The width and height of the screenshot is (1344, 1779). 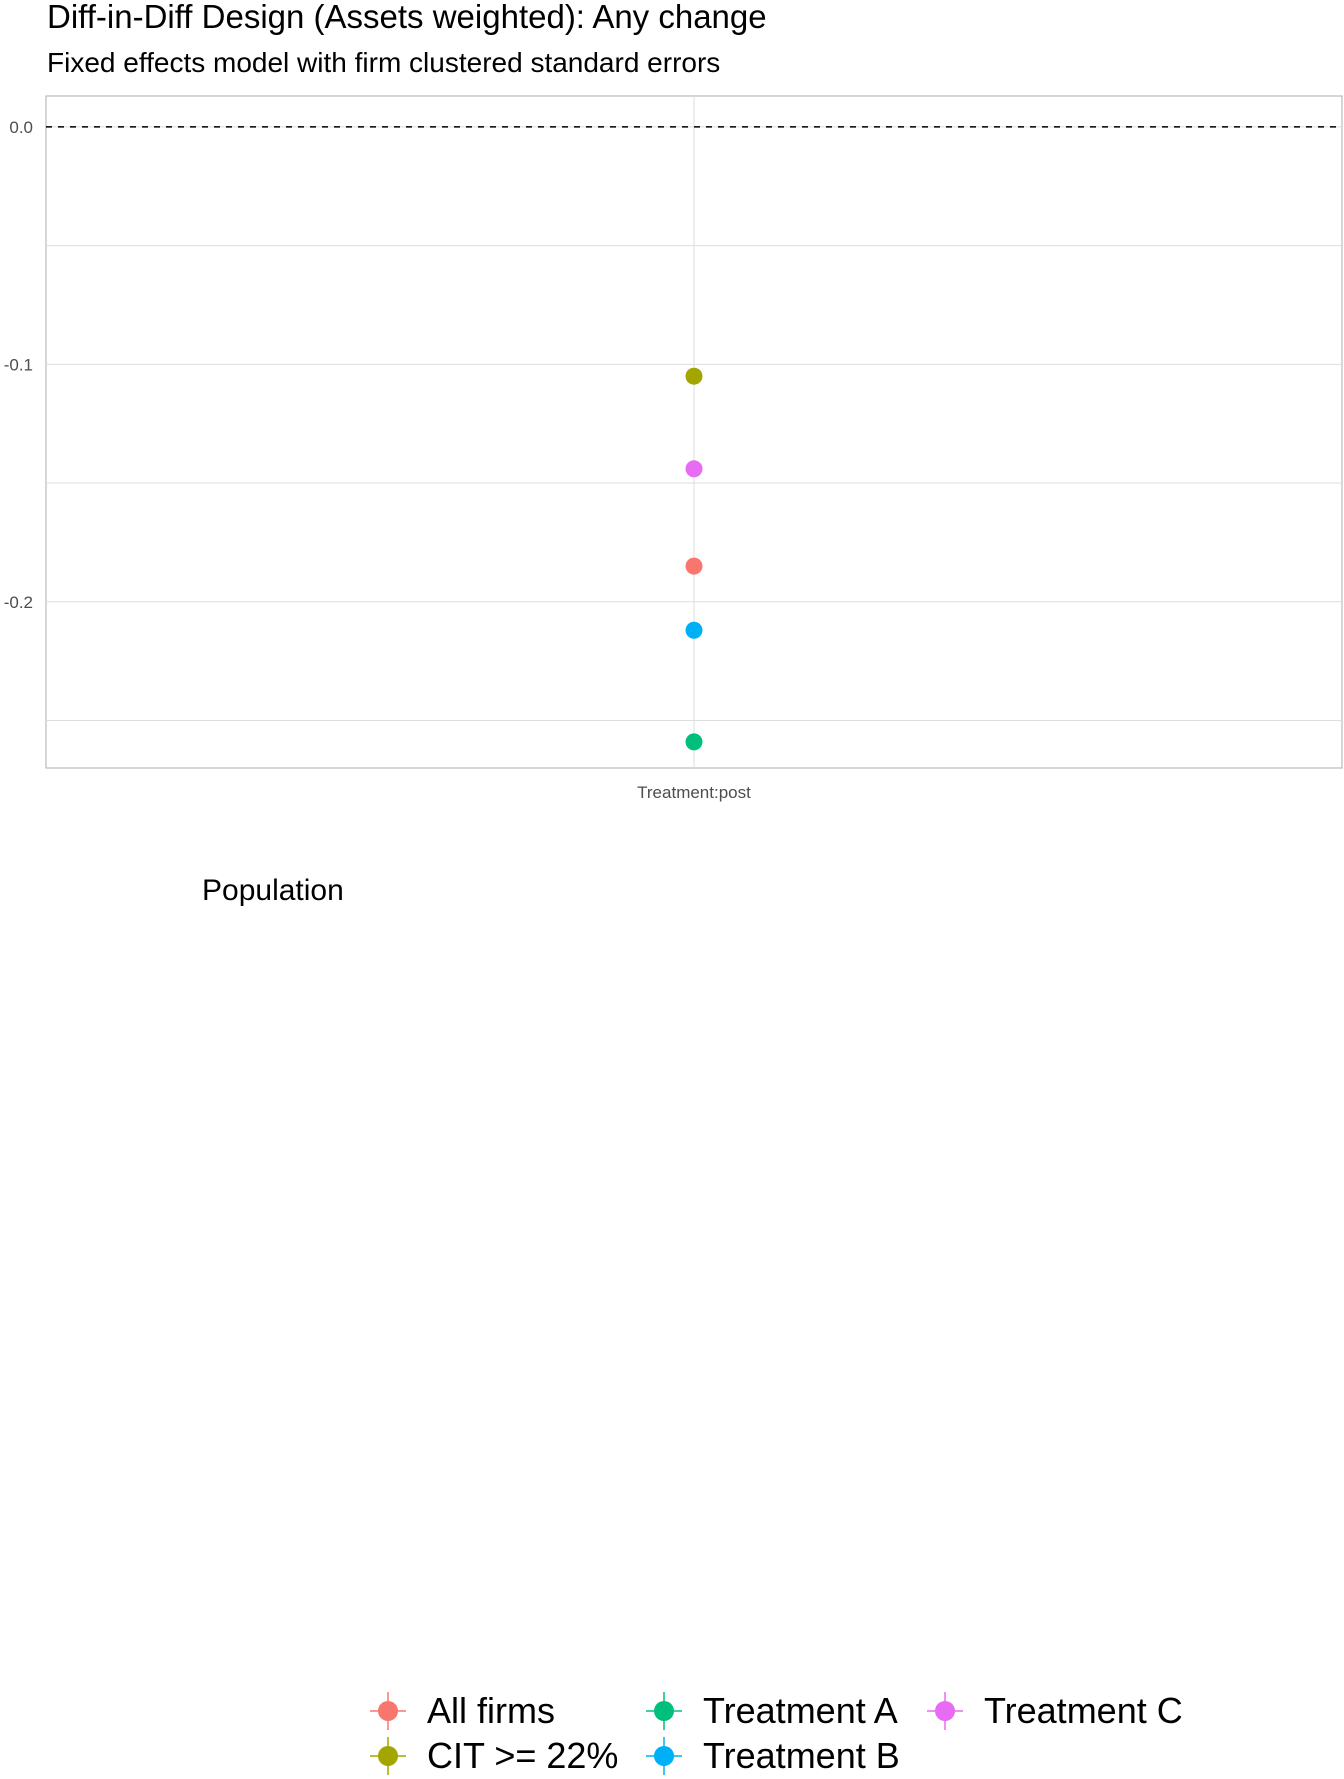 I want to click on legend-label: All firms, so click(x=491, y=1710).